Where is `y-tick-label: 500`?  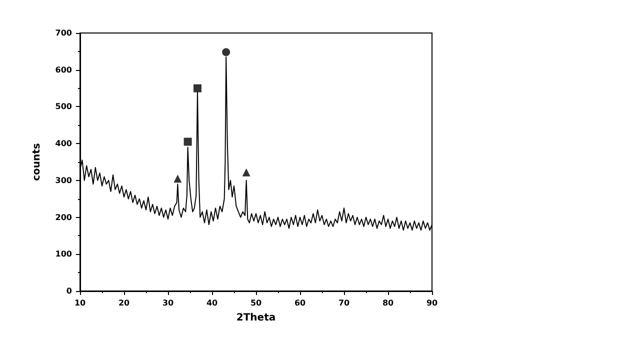 y-tick-label: 500 is located at coordinates (63, 107).